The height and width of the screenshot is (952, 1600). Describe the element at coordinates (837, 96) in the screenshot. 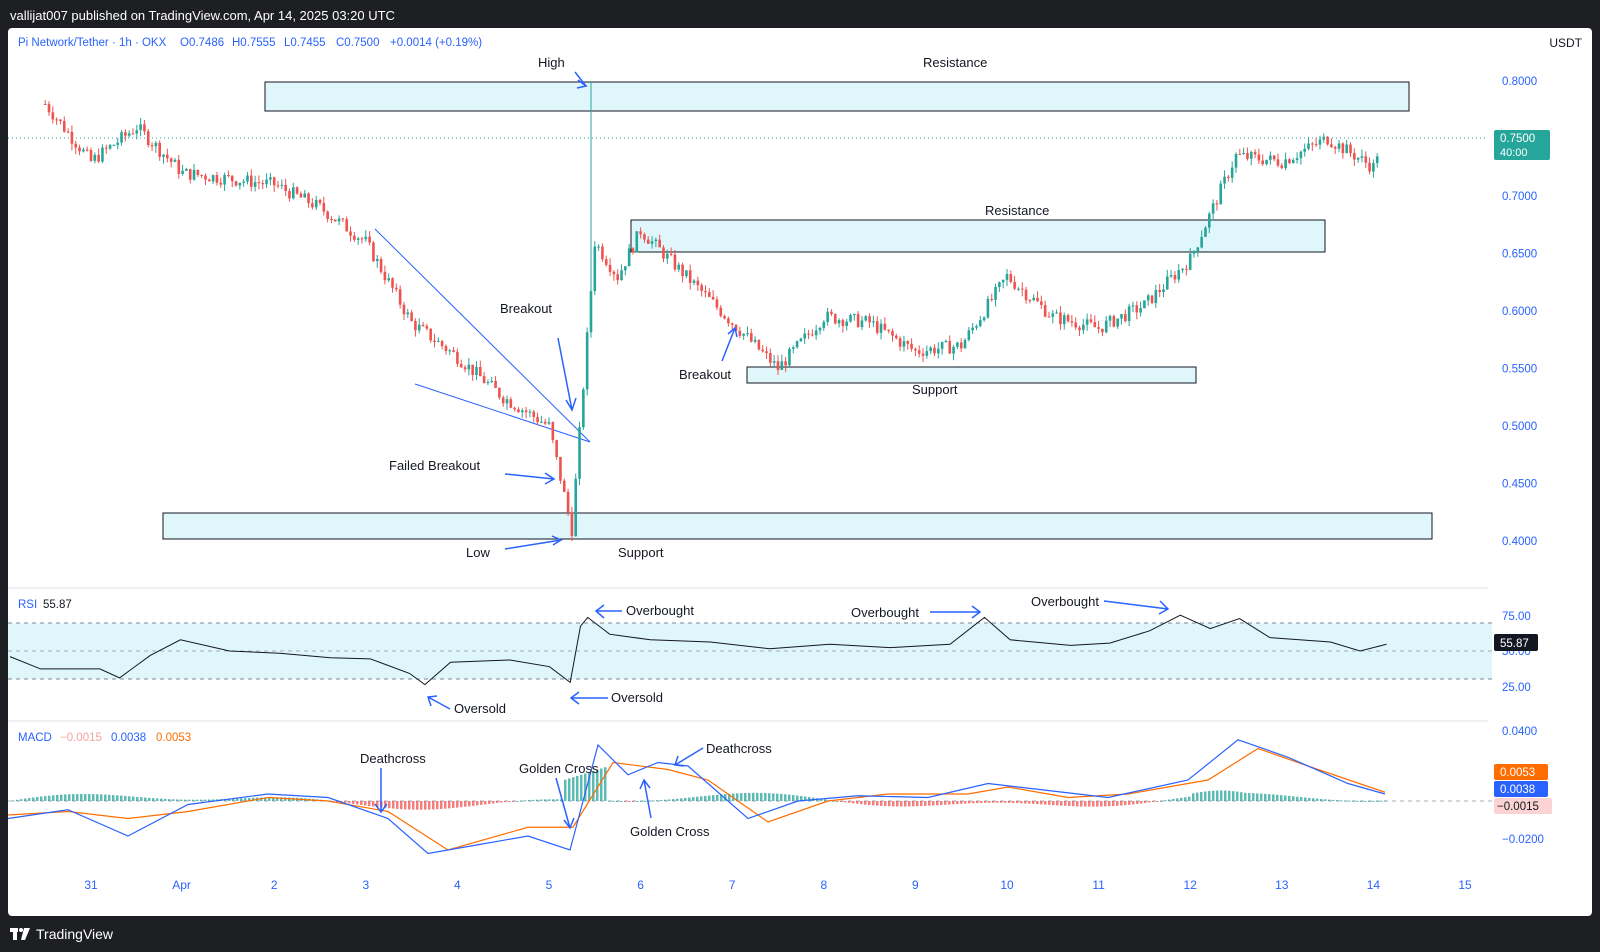

I see `resistance-zone-top` at that location.